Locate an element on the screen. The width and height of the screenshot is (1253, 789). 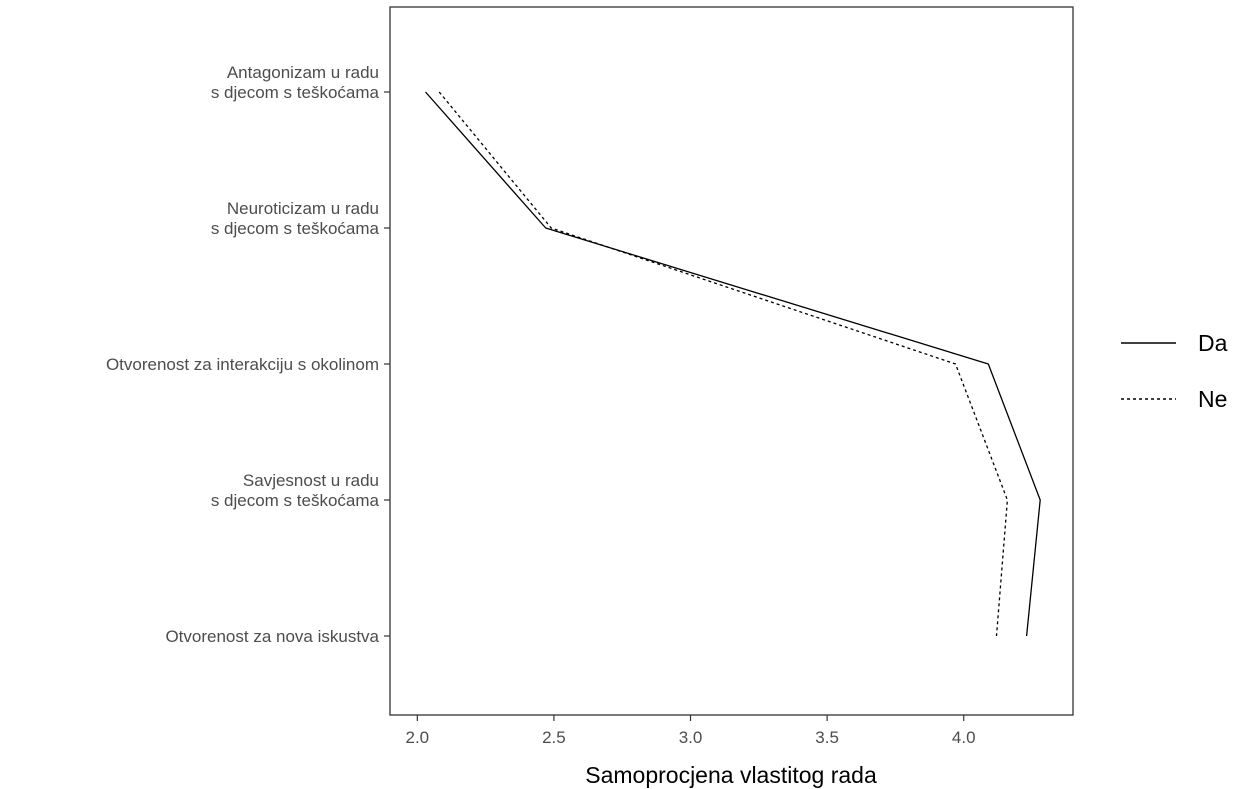
legend: Da Ne is located at coordinates (1174, 371).